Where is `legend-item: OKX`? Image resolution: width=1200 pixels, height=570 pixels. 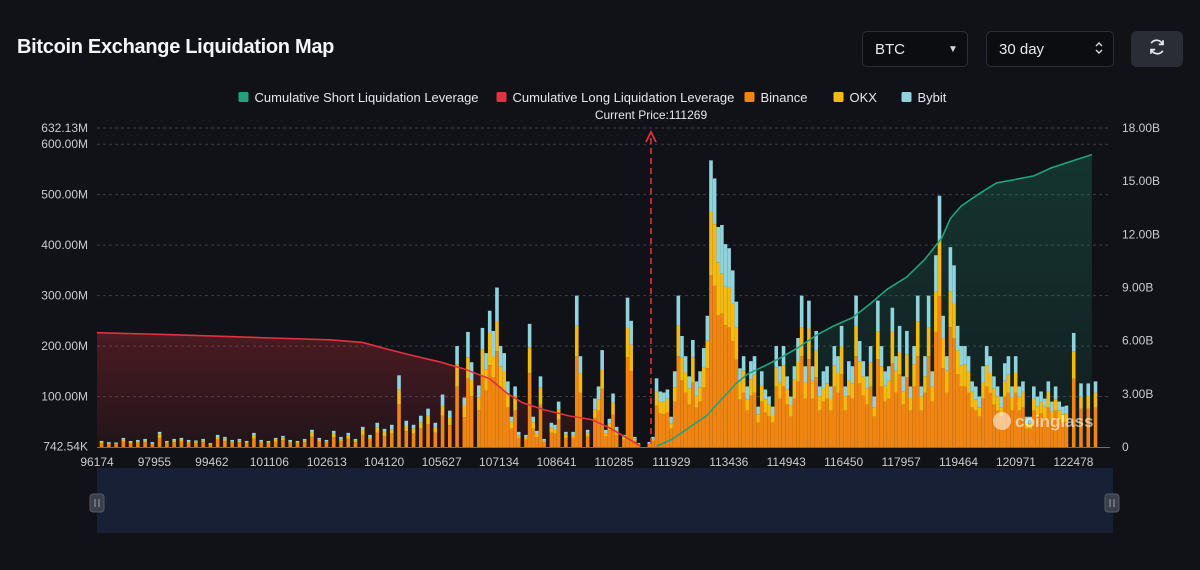
legend-item: OKX is located at coordinates (855, 97).